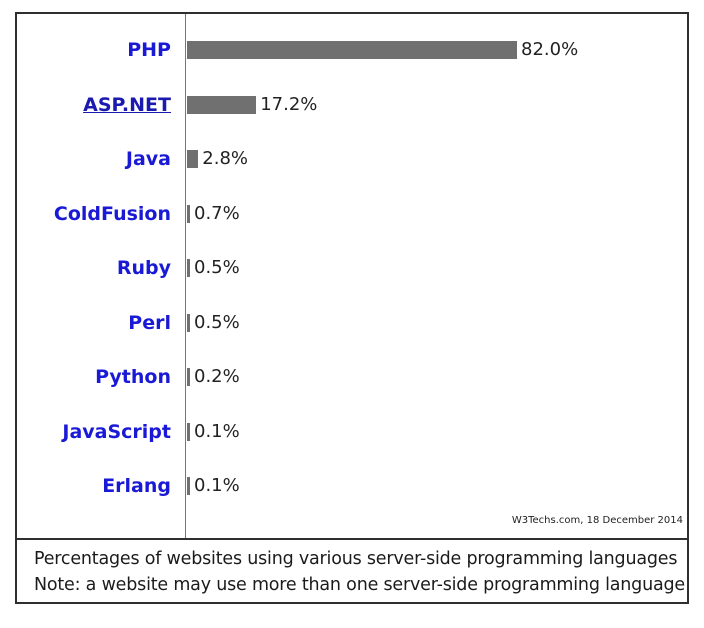  I want to click on value-label: 2.8%, so click(225, 158).